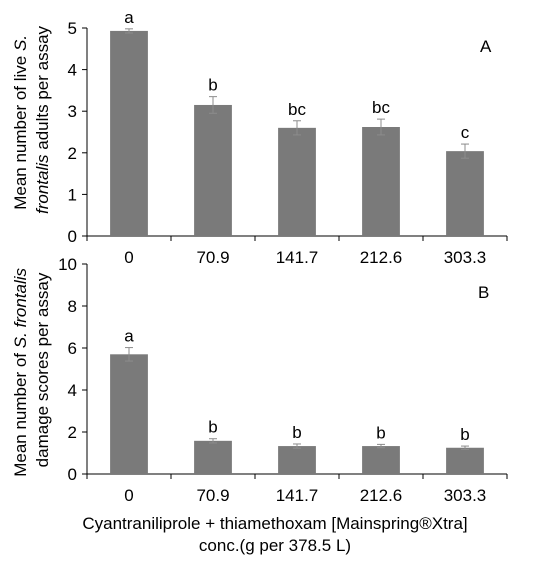  I want to click on panel-a-y-axis-title-line-1: Mean number of live S., so click(20, 122).